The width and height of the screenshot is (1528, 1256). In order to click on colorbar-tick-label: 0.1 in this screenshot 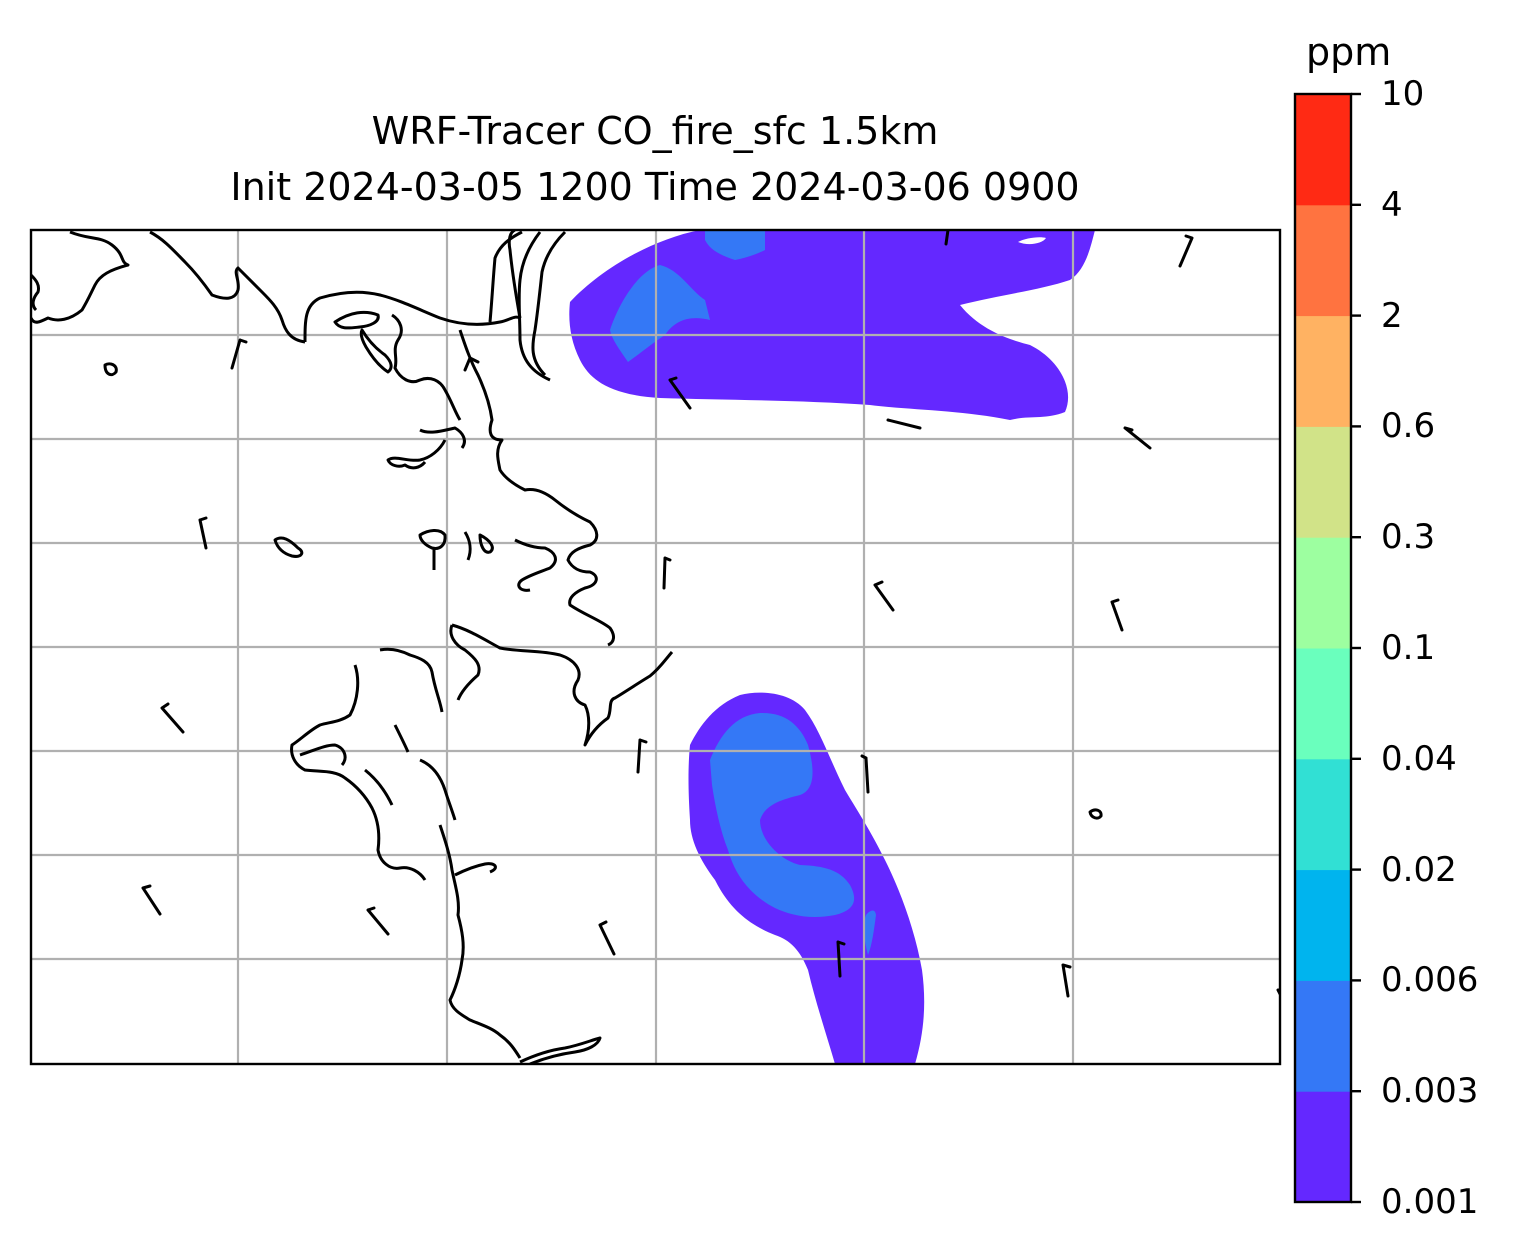, I will do `click(1408, 648)`.